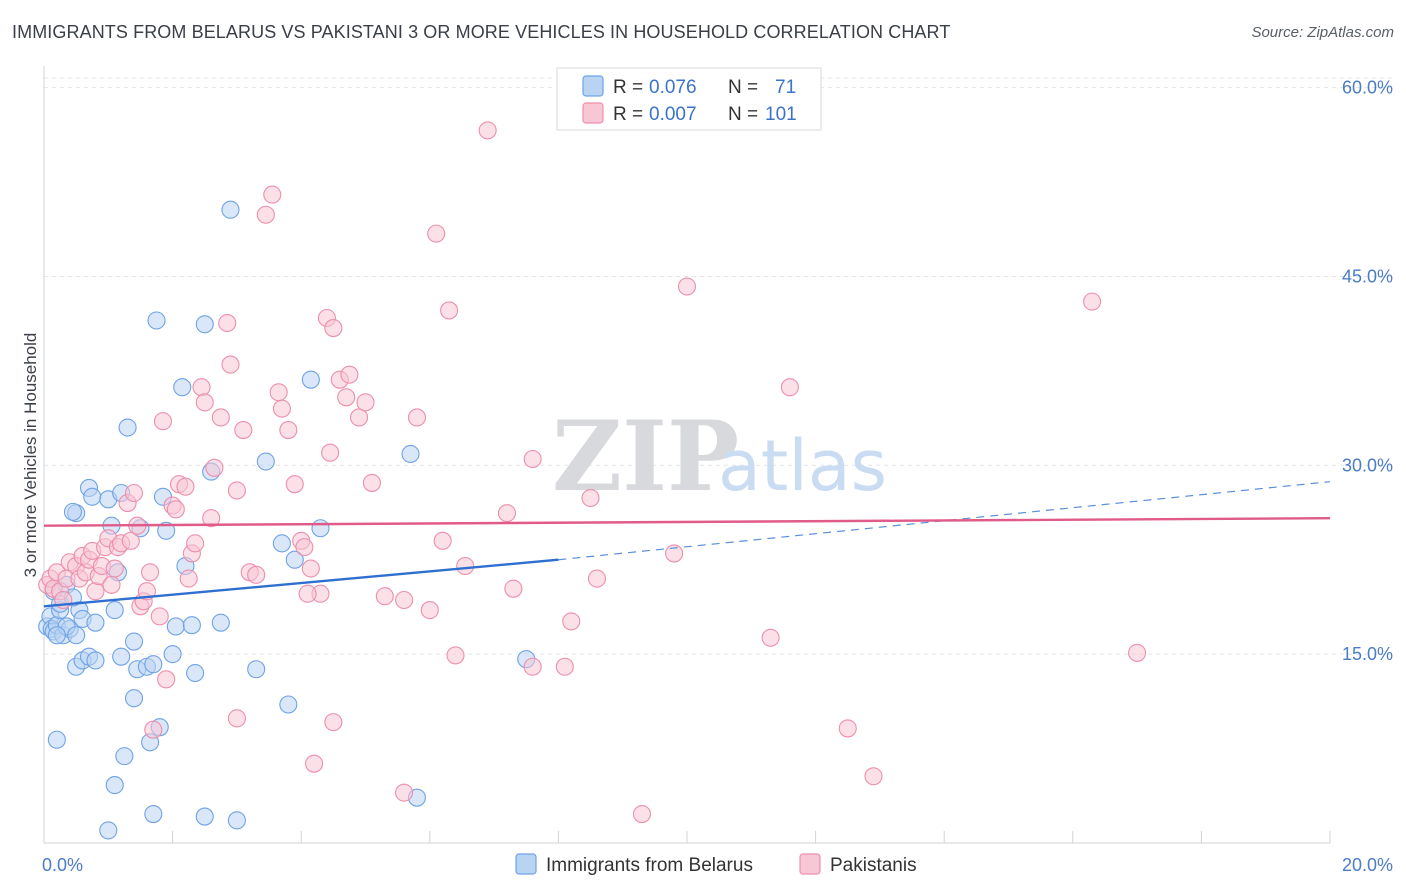  What do you see at coordinates (1367, 276) in the screenshot?
I see `y-tick-label: 45.0%` at bounding box center [1367, 276].